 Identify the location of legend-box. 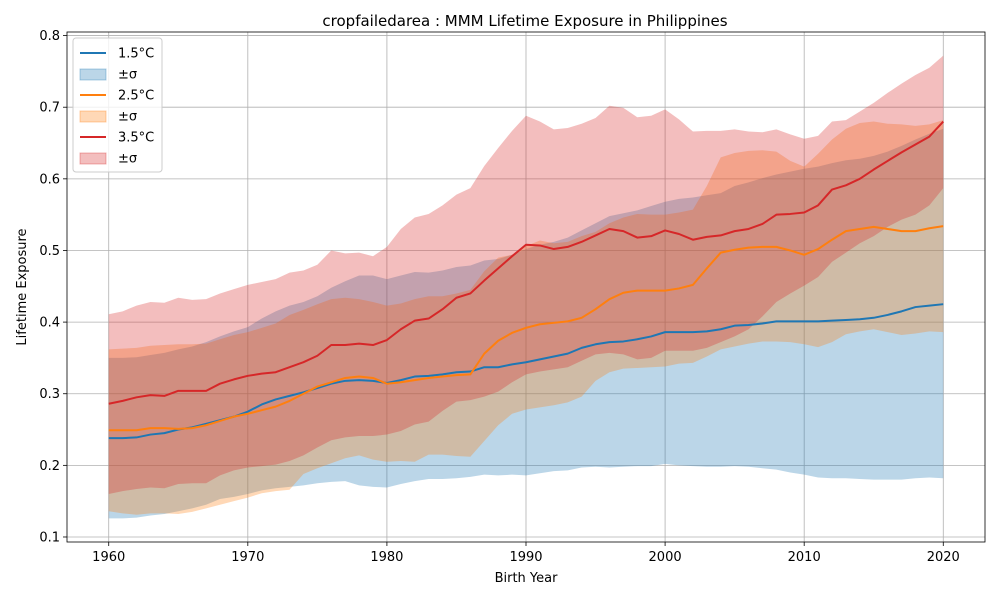
(117, 105).